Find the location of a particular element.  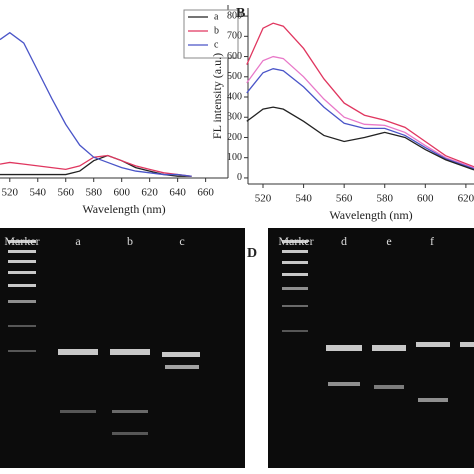

lane-labels: Marker a b c is located at coordinates (94, 241).